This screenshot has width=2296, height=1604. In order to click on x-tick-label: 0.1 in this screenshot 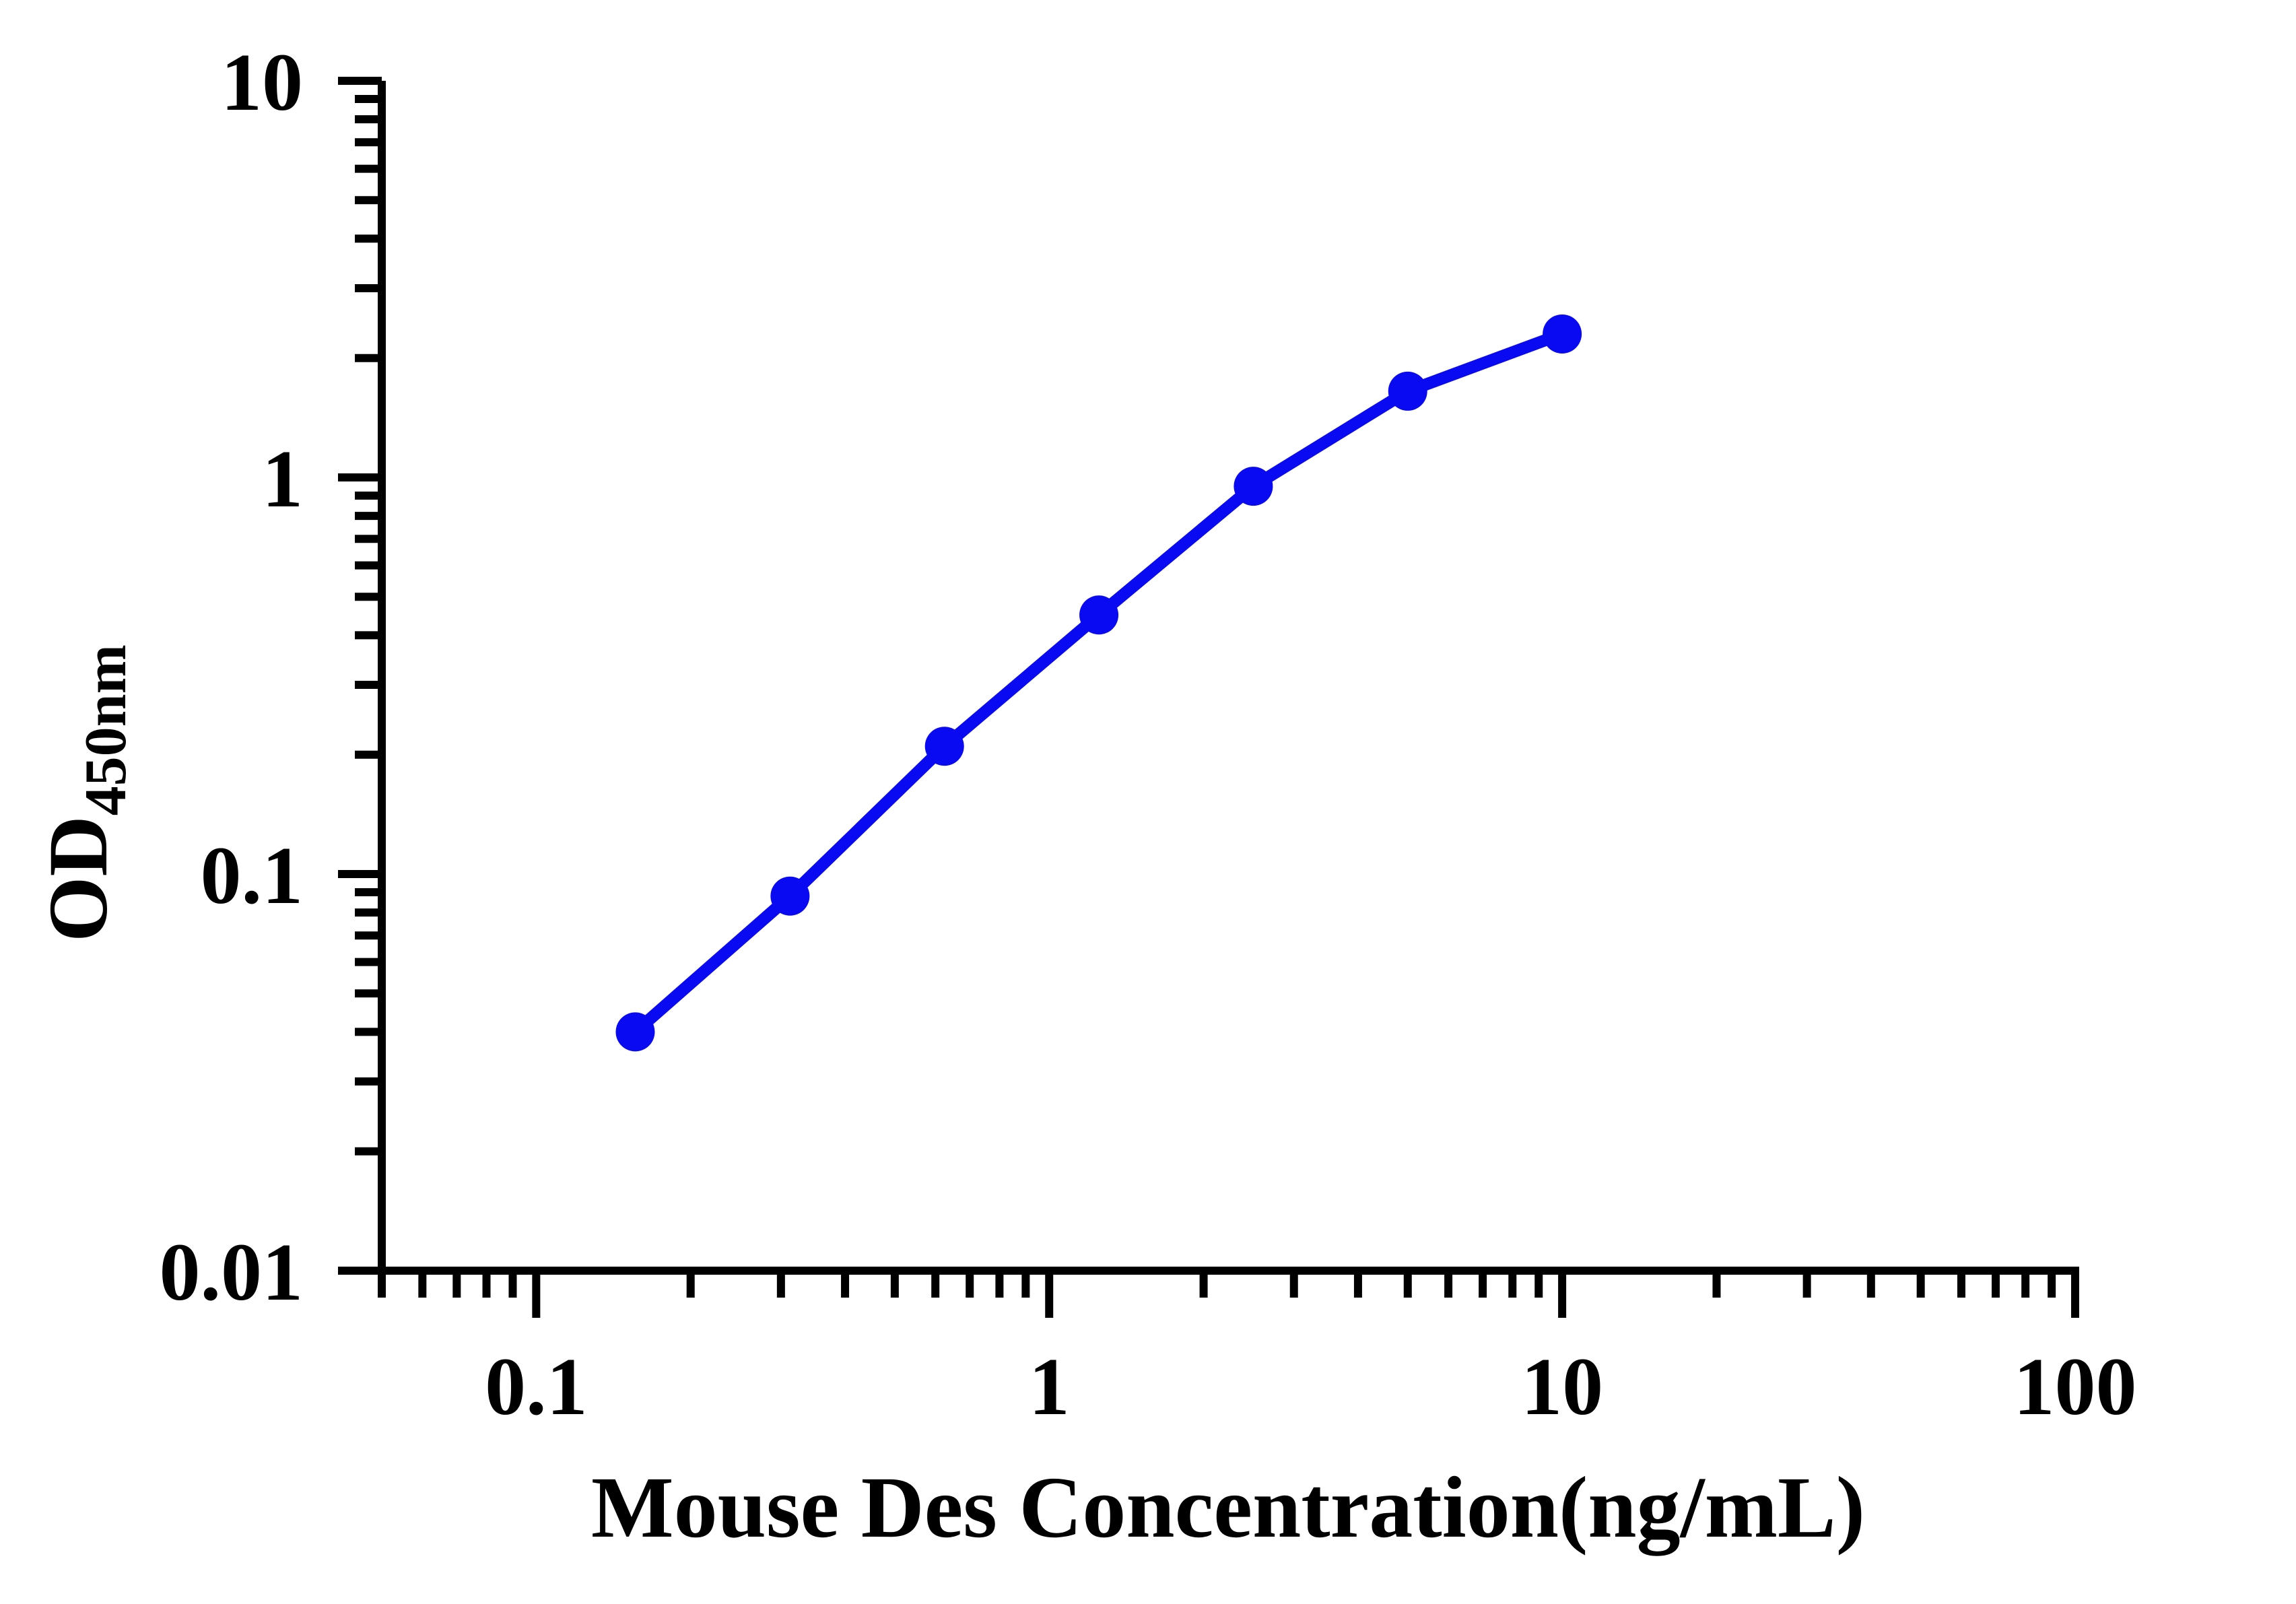, I will do `click(536, 1387)`.